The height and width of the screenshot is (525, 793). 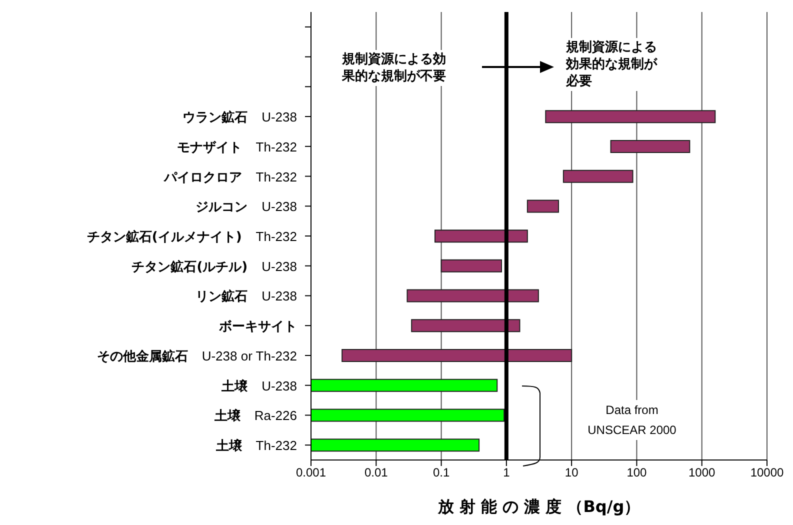 I want to click on y-tick-label: パイロクロア Th-232, so click(x=229, y=177).